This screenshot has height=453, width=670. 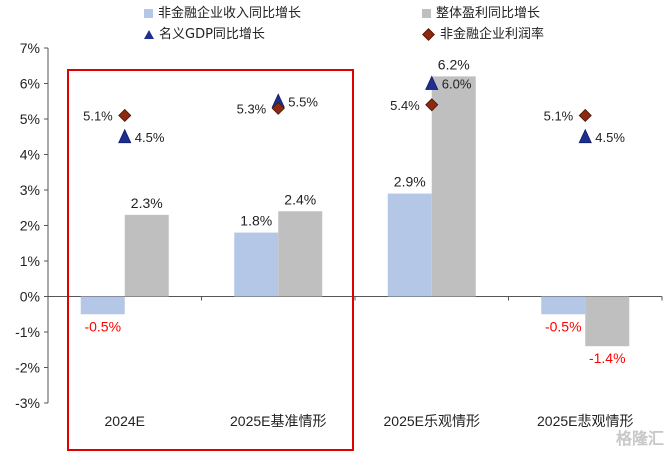 What do you see at coordinates (30, 261) in the screenshot?
I see `y-tick-label: 1%` at bounding box center [30, 261].